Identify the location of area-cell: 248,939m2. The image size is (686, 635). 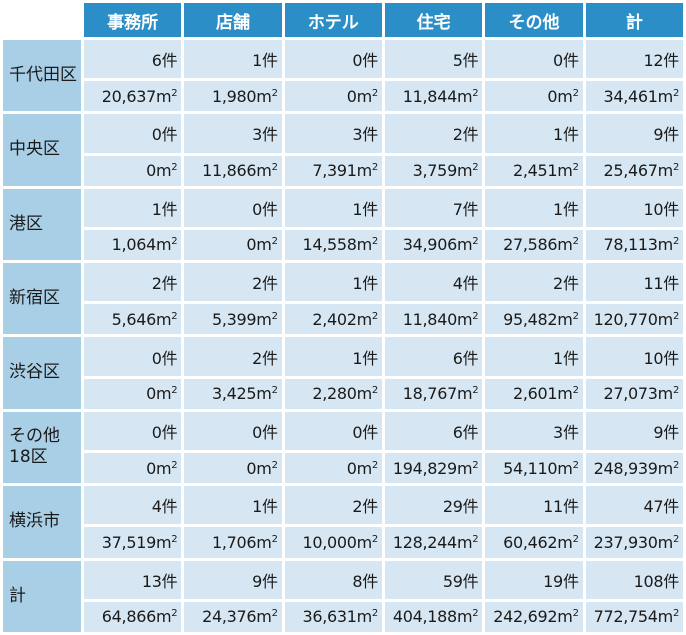
(634, 468).